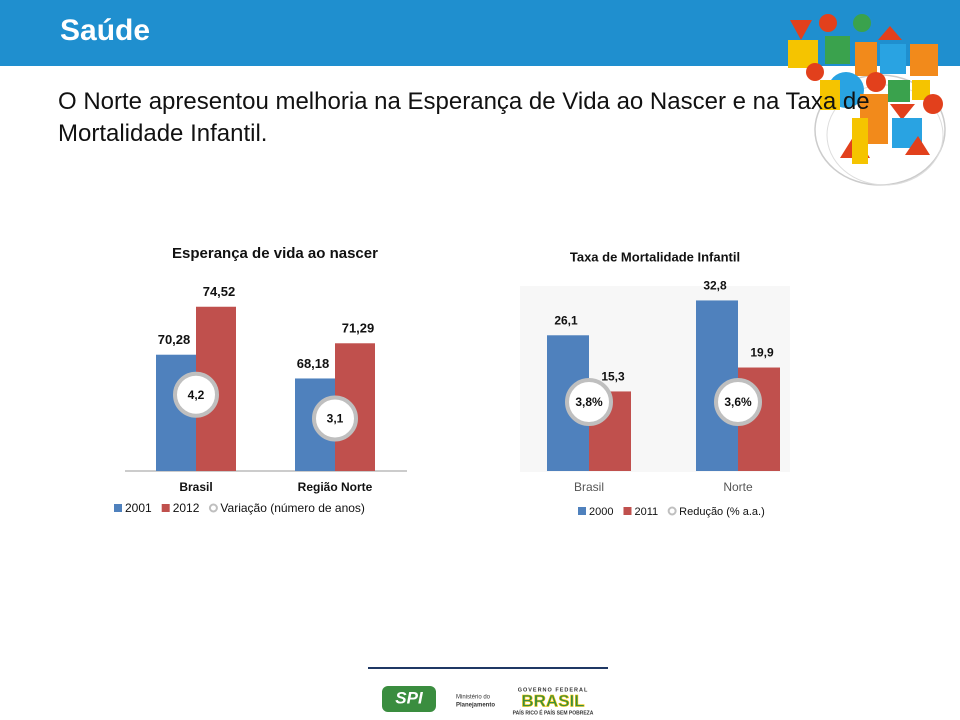 The width and height of the screenshot is (960, 720). I want to click on logo-text: SPI, so click(409, 697).